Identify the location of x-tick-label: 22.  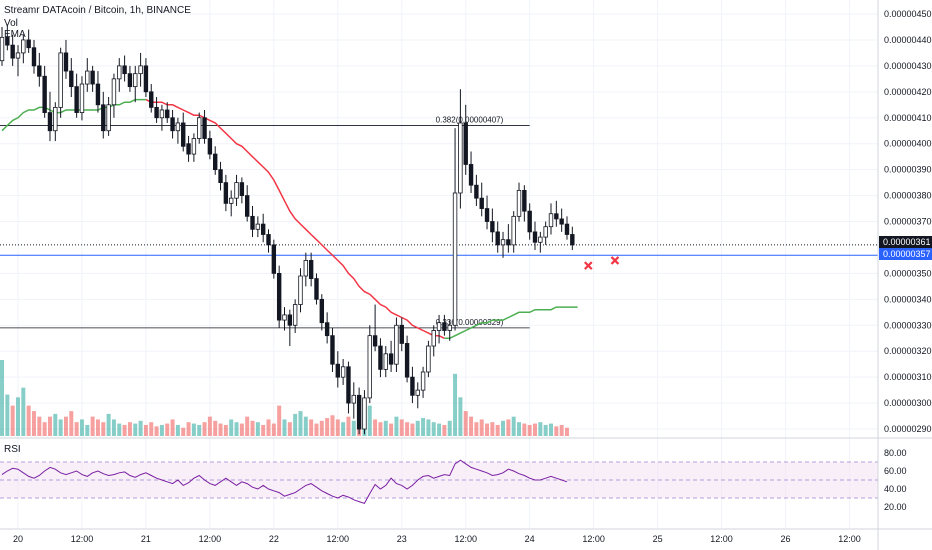
(274, 539).